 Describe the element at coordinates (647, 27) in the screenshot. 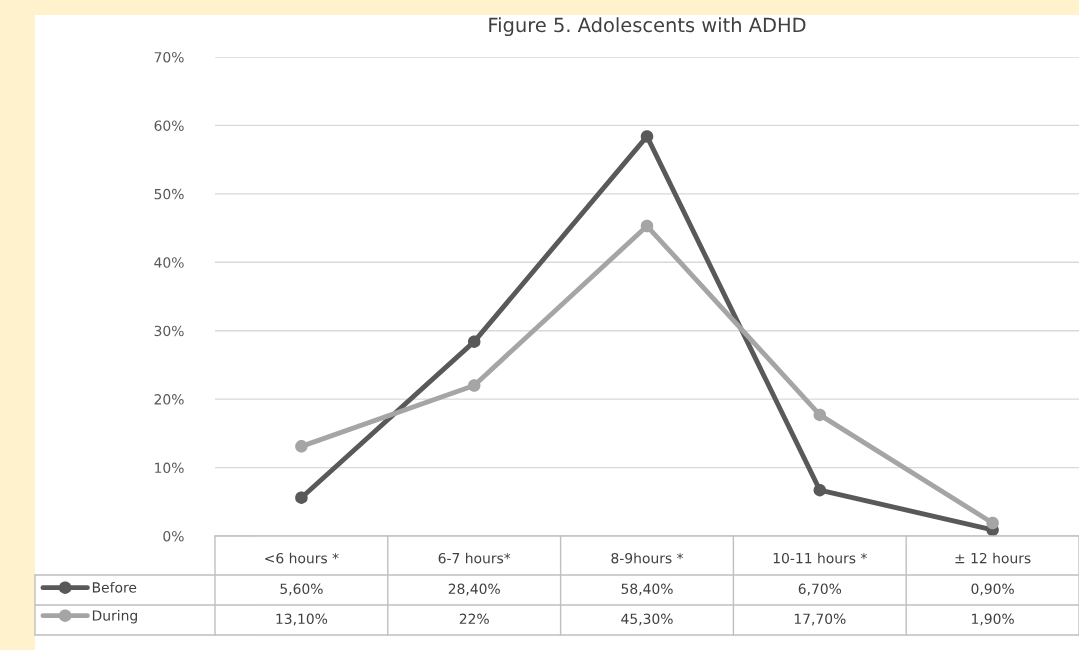

I see `chart-title: Figure 5. Adolescents with ADHD` at that location.